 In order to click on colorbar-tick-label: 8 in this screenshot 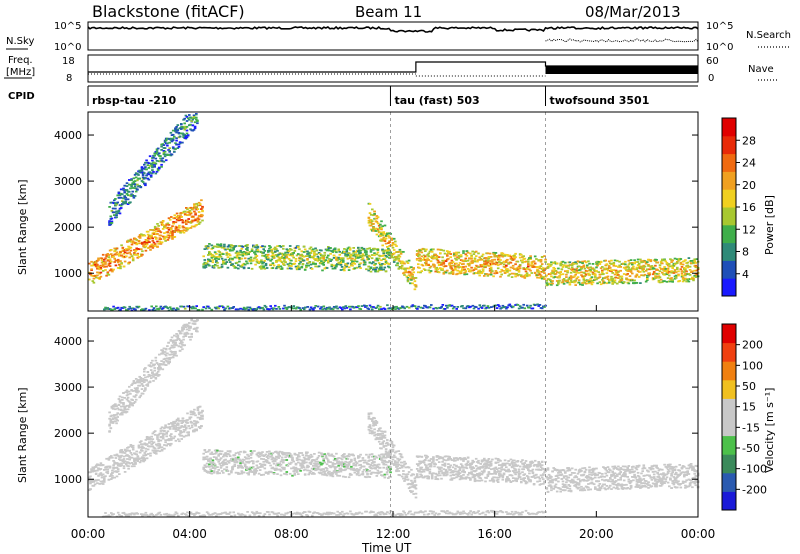, I will do `click(745, 252)`.